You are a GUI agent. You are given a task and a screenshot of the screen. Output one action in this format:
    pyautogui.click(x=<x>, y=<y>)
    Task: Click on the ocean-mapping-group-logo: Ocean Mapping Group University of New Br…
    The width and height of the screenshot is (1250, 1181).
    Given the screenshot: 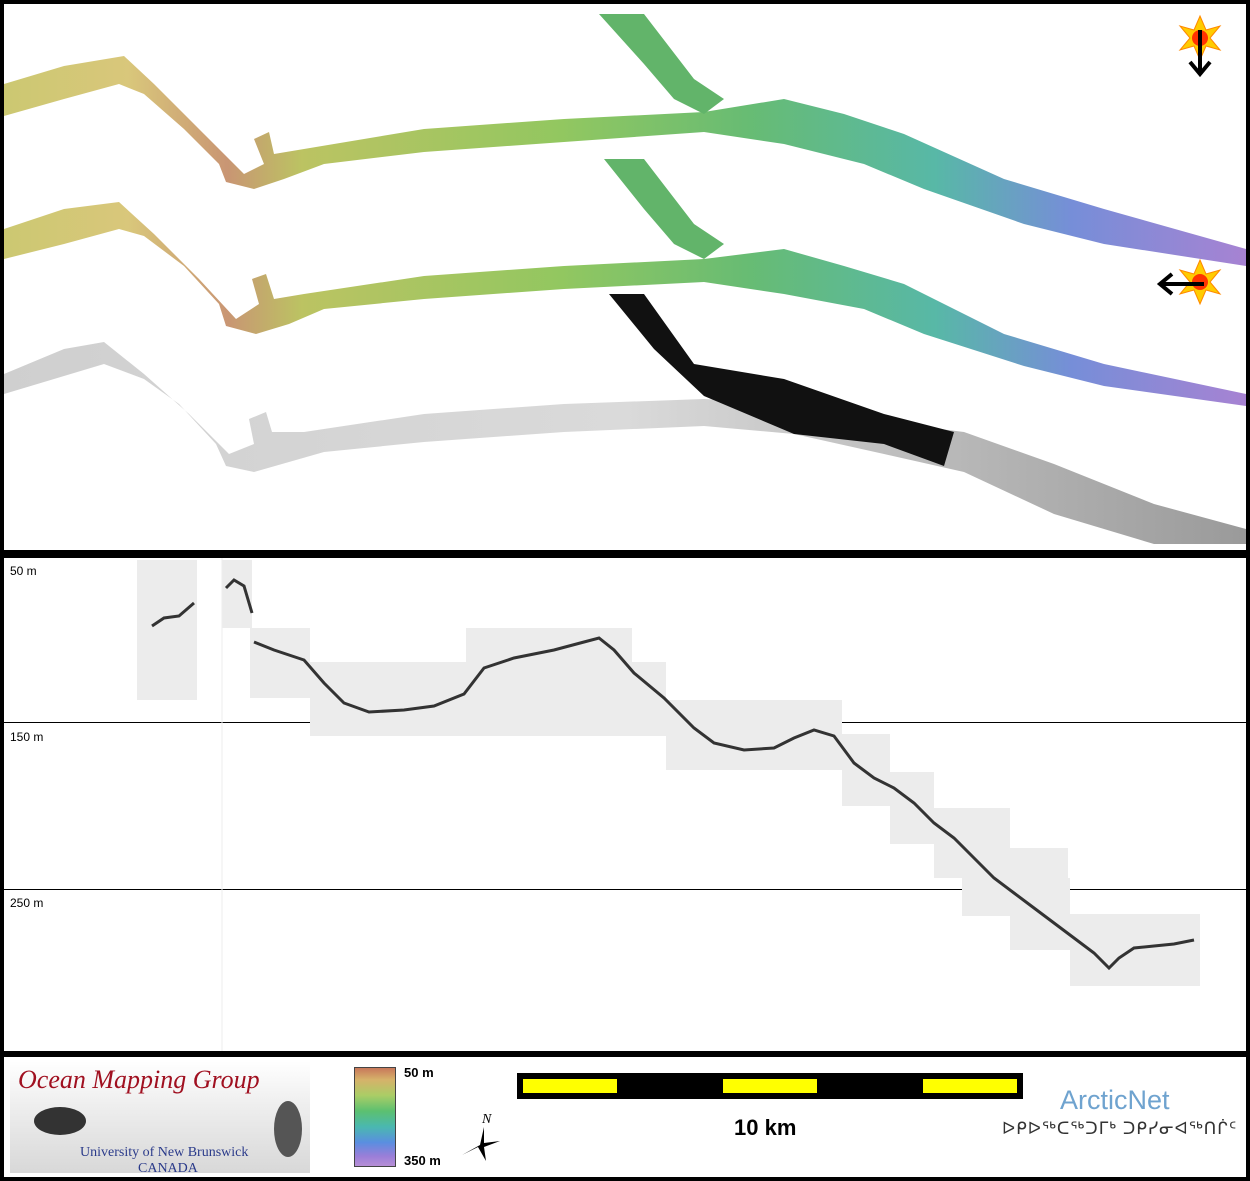 What is the action you would take?
    pyautogui.click(x=160, y=1118)
    